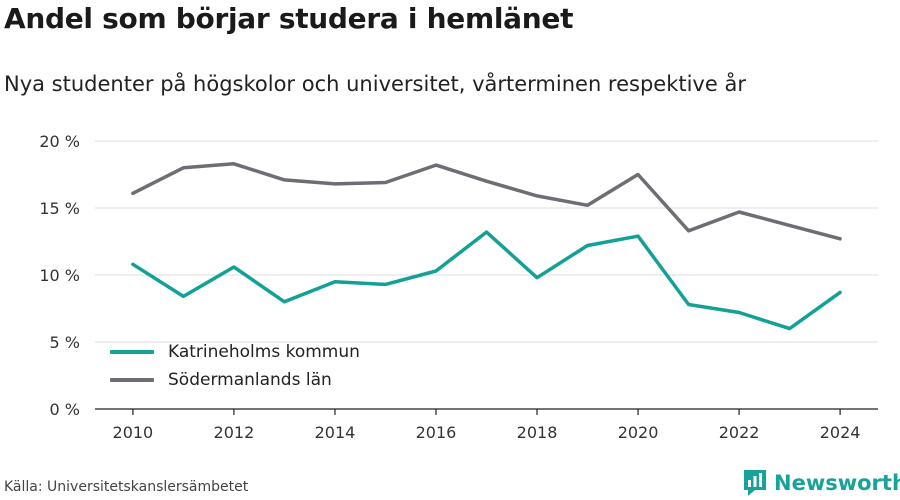 The image size is (900, 500). I want to click on x-tick-label: 2020, so click(638, 432).